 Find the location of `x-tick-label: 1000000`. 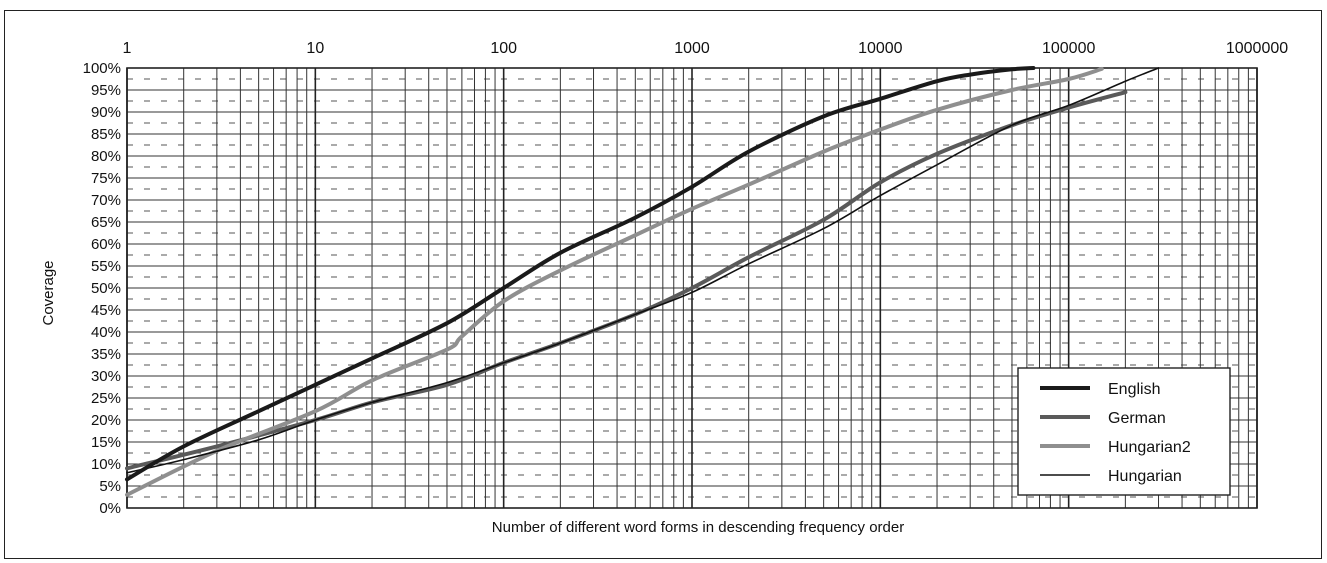

x-tick-label: 1000000 is located at coordinates (1257, 48).